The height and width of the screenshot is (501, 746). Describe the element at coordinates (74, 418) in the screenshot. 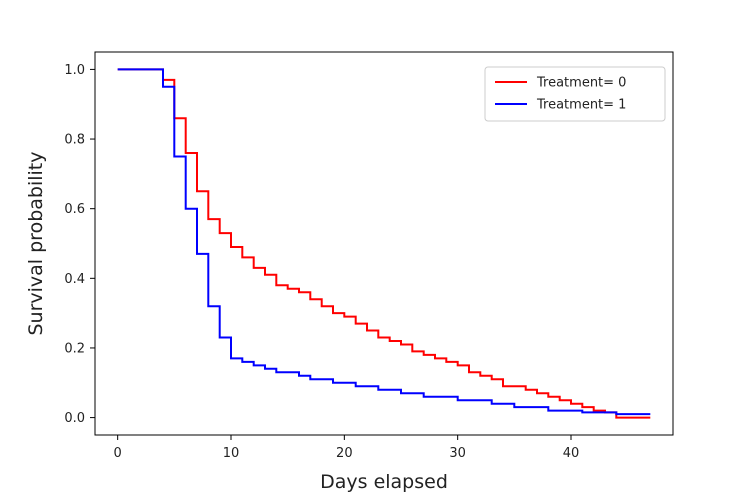

I see `y-tick-label: 0.0` at that location.